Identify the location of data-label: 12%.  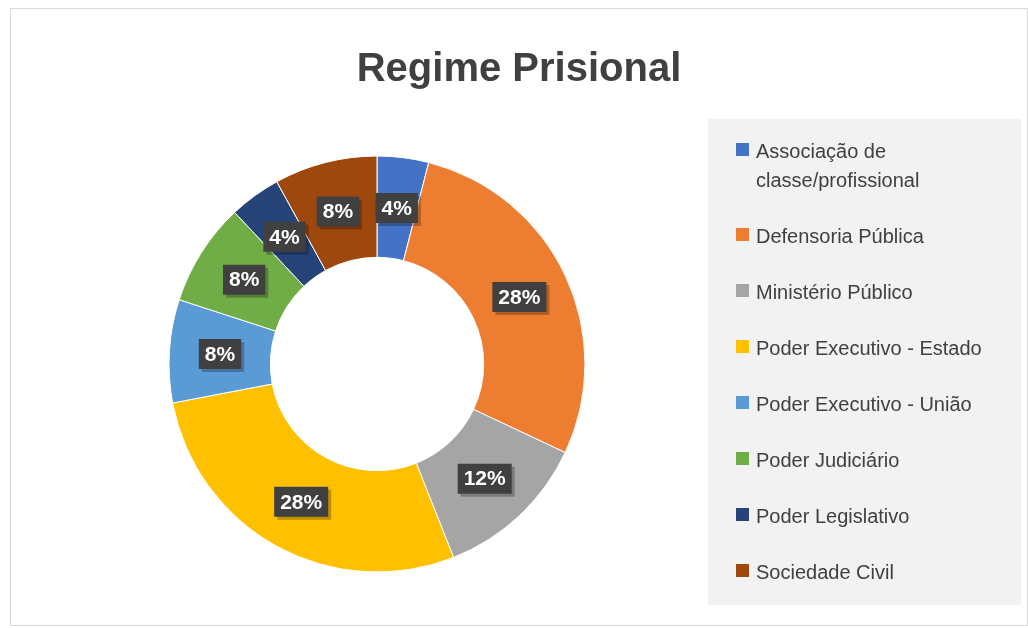
(485, 478).